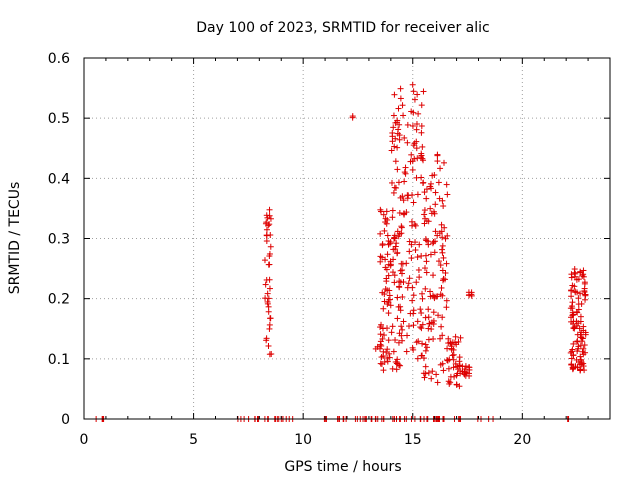 The image size is (640, 480). Describe the element at coordinates (342, 467) in the screenshot. I see `x-axis-label: GPS time / hours` at that location.